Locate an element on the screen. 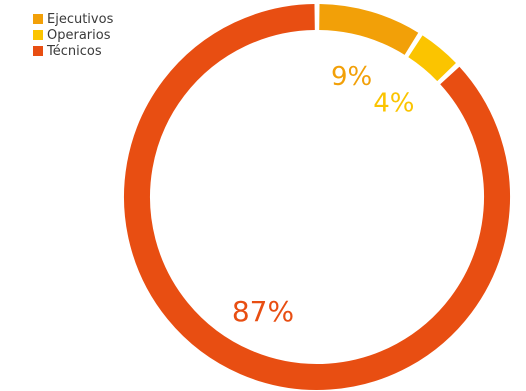 The image size is (526, 391). legend-item-ejecutivos: Ejecutivos is located at coordinates (73, 19).